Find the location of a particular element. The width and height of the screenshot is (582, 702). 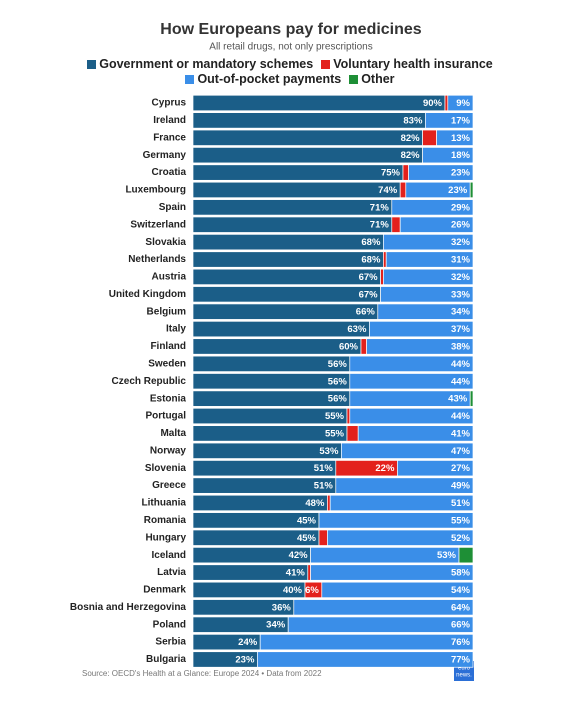

value-label: 54% is located at coordinates (461, 590).